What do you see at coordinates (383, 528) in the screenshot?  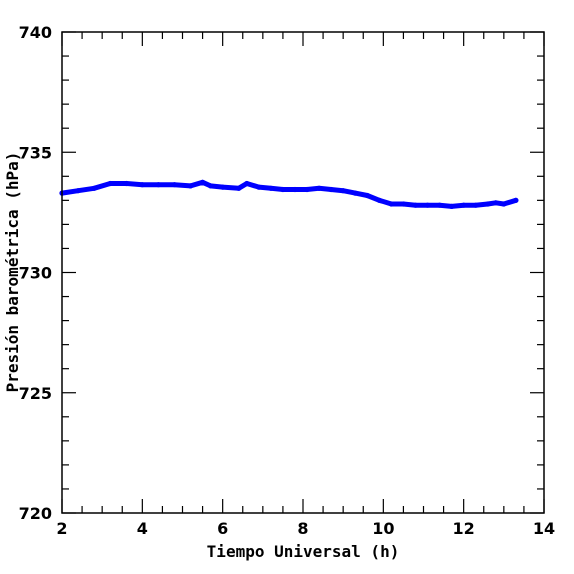 I see `x-tick-label: 10` at bounding box center [383, 528].